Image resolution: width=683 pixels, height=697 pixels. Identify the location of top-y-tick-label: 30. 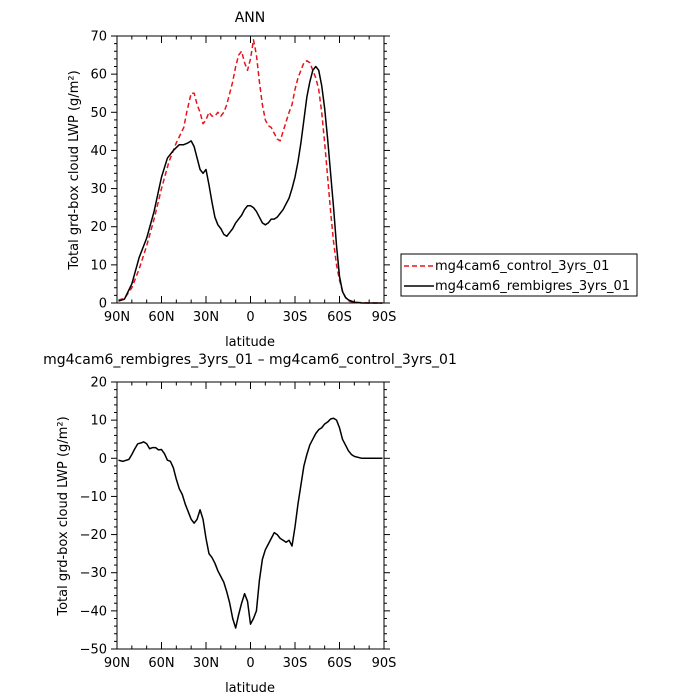
(98, 189).